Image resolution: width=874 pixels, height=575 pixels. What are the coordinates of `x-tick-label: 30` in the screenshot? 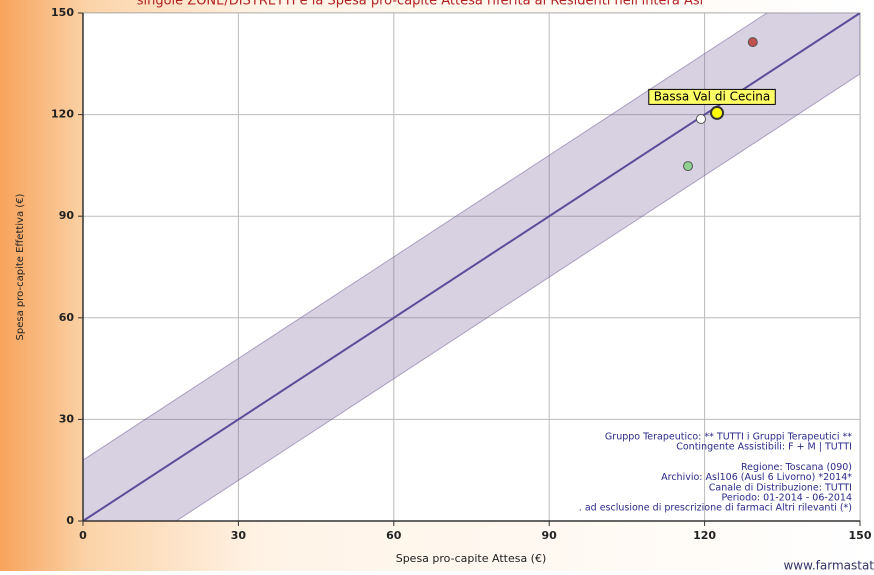 It's located at (239, 535).